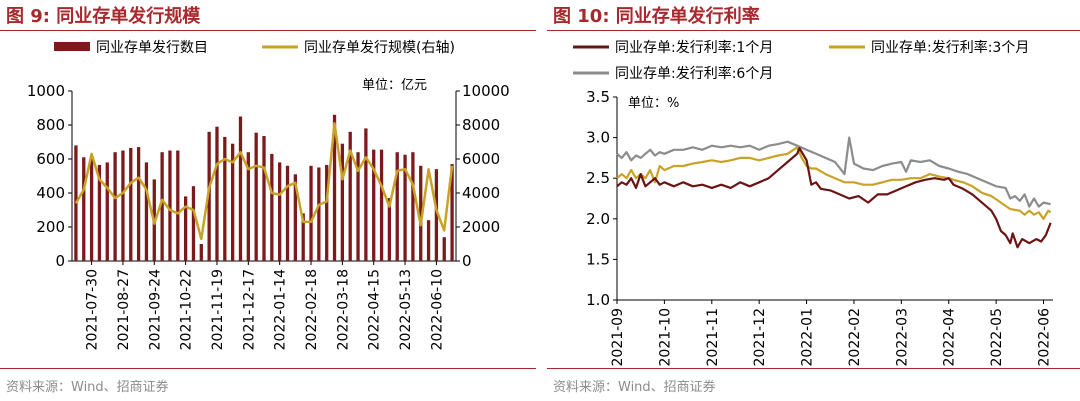 This screenshot has width=1080, height=401. Describe the element at coordinates (50, 125) in the screenshot. I see `y-left-tick-label: 800` at that location.